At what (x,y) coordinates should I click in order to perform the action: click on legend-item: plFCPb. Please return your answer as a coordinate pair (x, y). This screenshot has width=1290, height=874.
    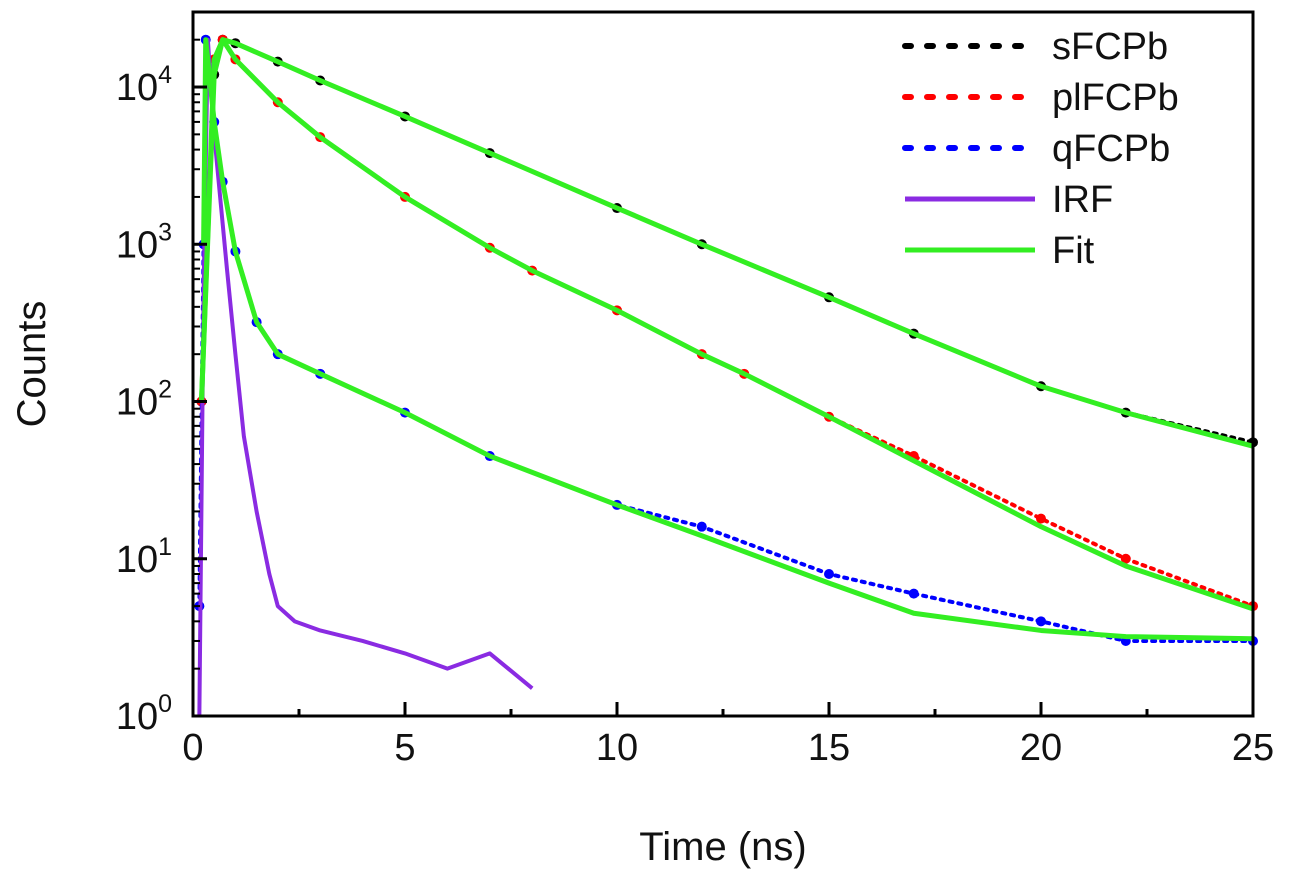
    Looking at the image, I should click on (1040, 98).